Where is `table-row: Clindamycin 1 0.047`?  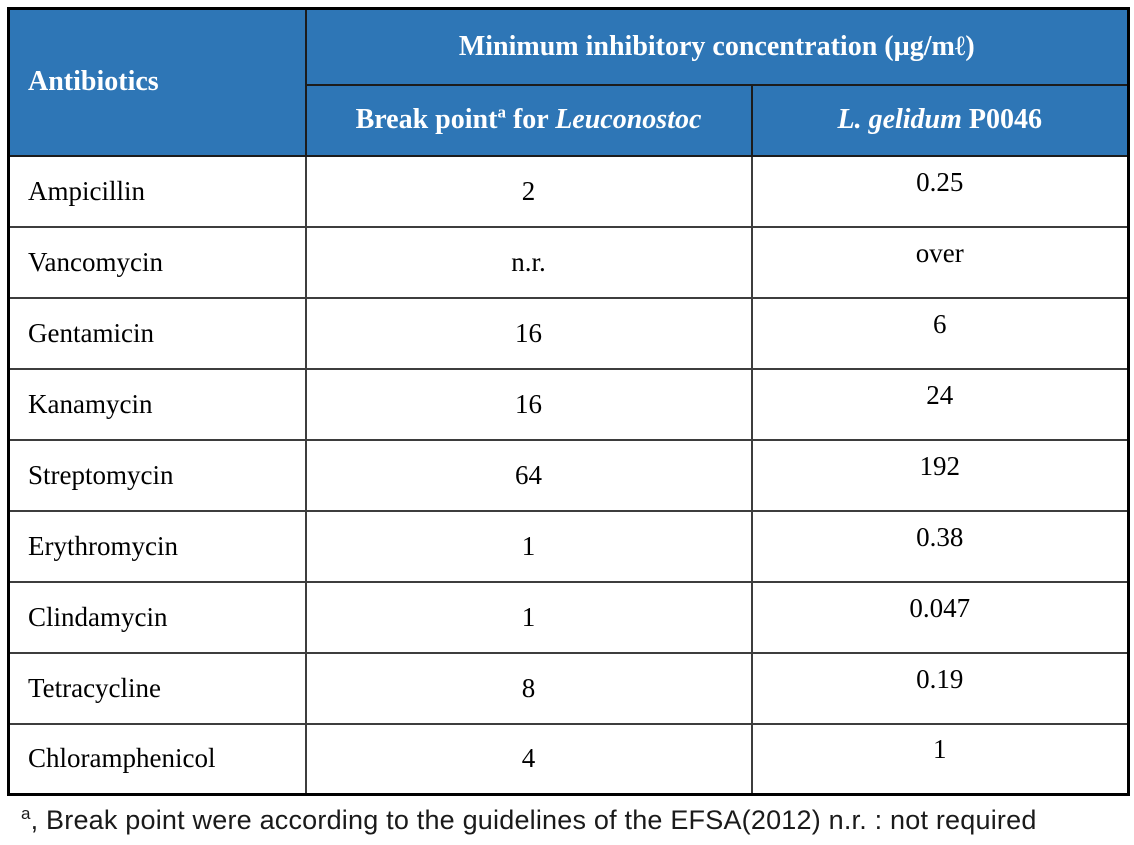 table-row: Clindamycin 1 0.047 is located at coordinates (569, 617).